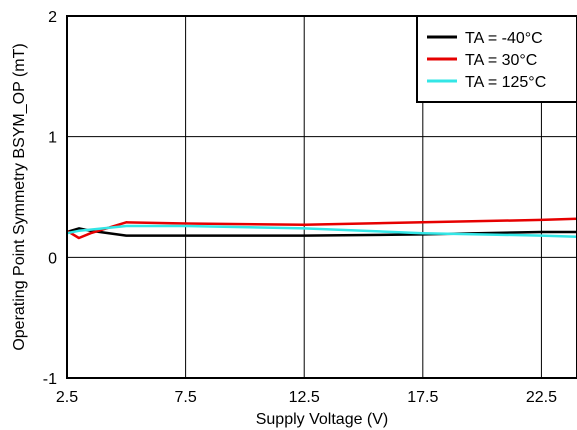 The image size is (577, 430). I want to click on legend-box, so click(496, 59).